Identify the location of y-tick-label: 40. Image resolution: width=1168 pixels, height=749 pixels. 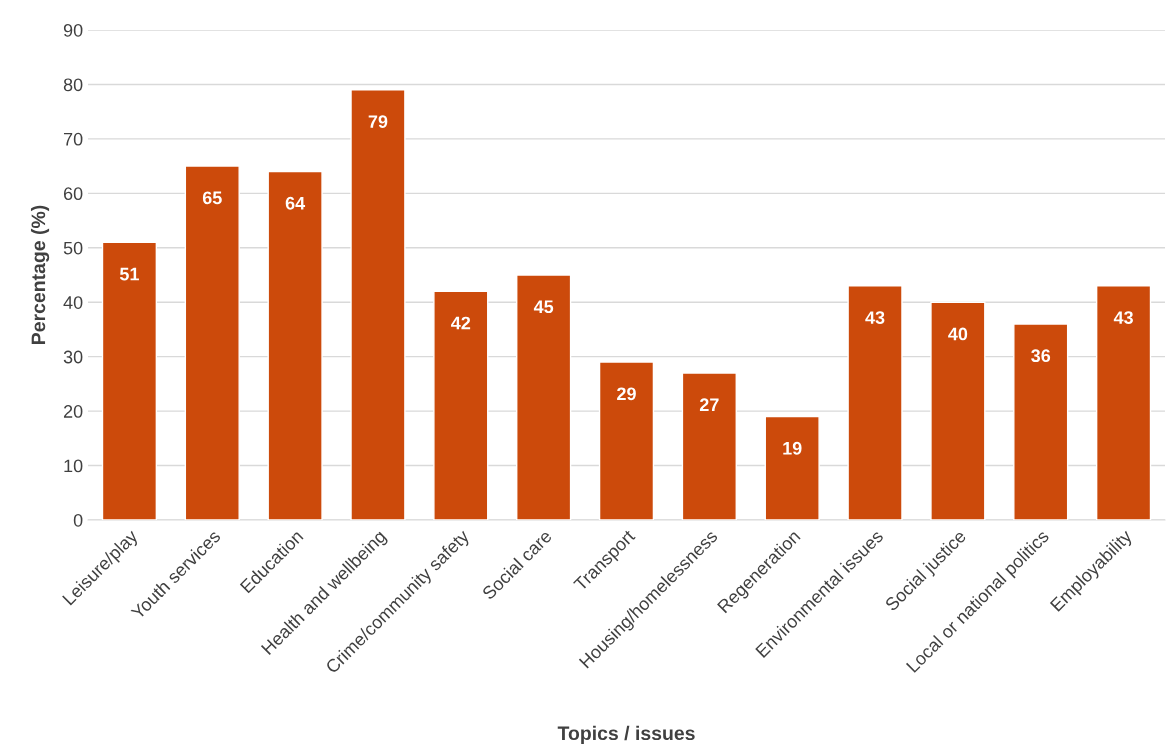
(73, 302).